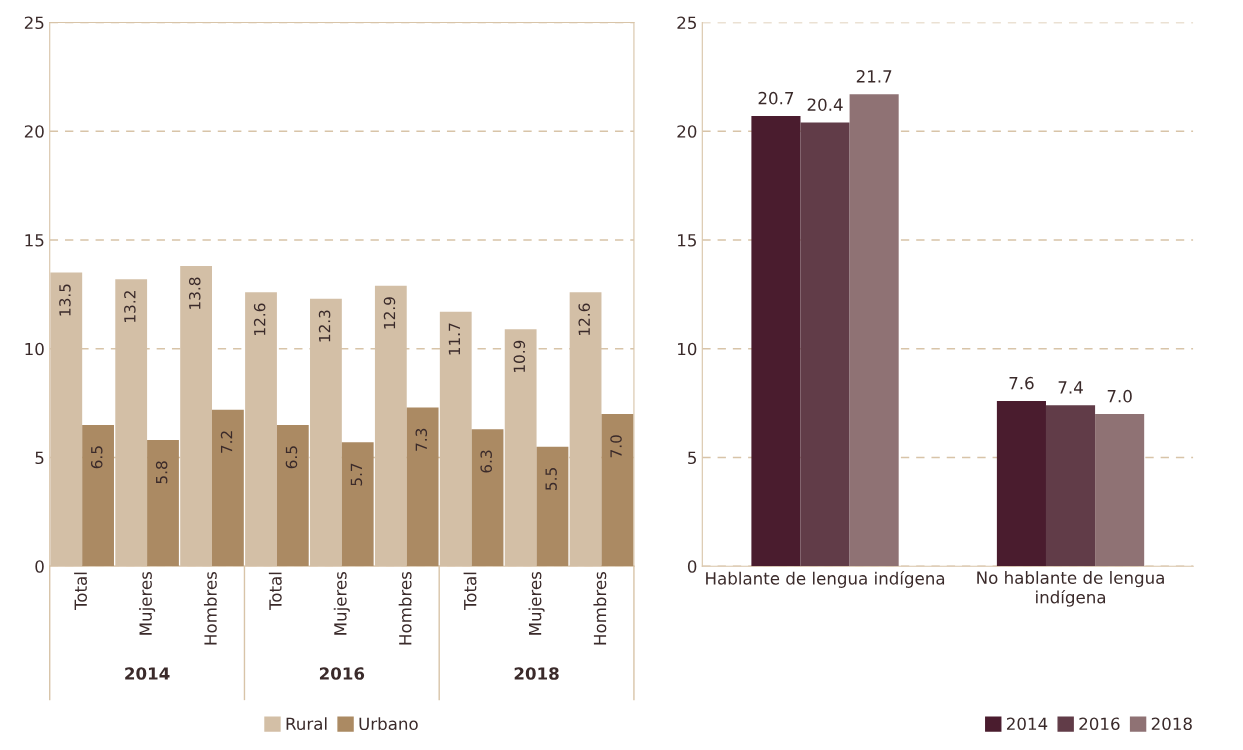 The image size is (1243, 750). What do you see at coordinates (389, 313) in the screenshot?
I see `data-label: 12.9` at bounding box center [389, 313].